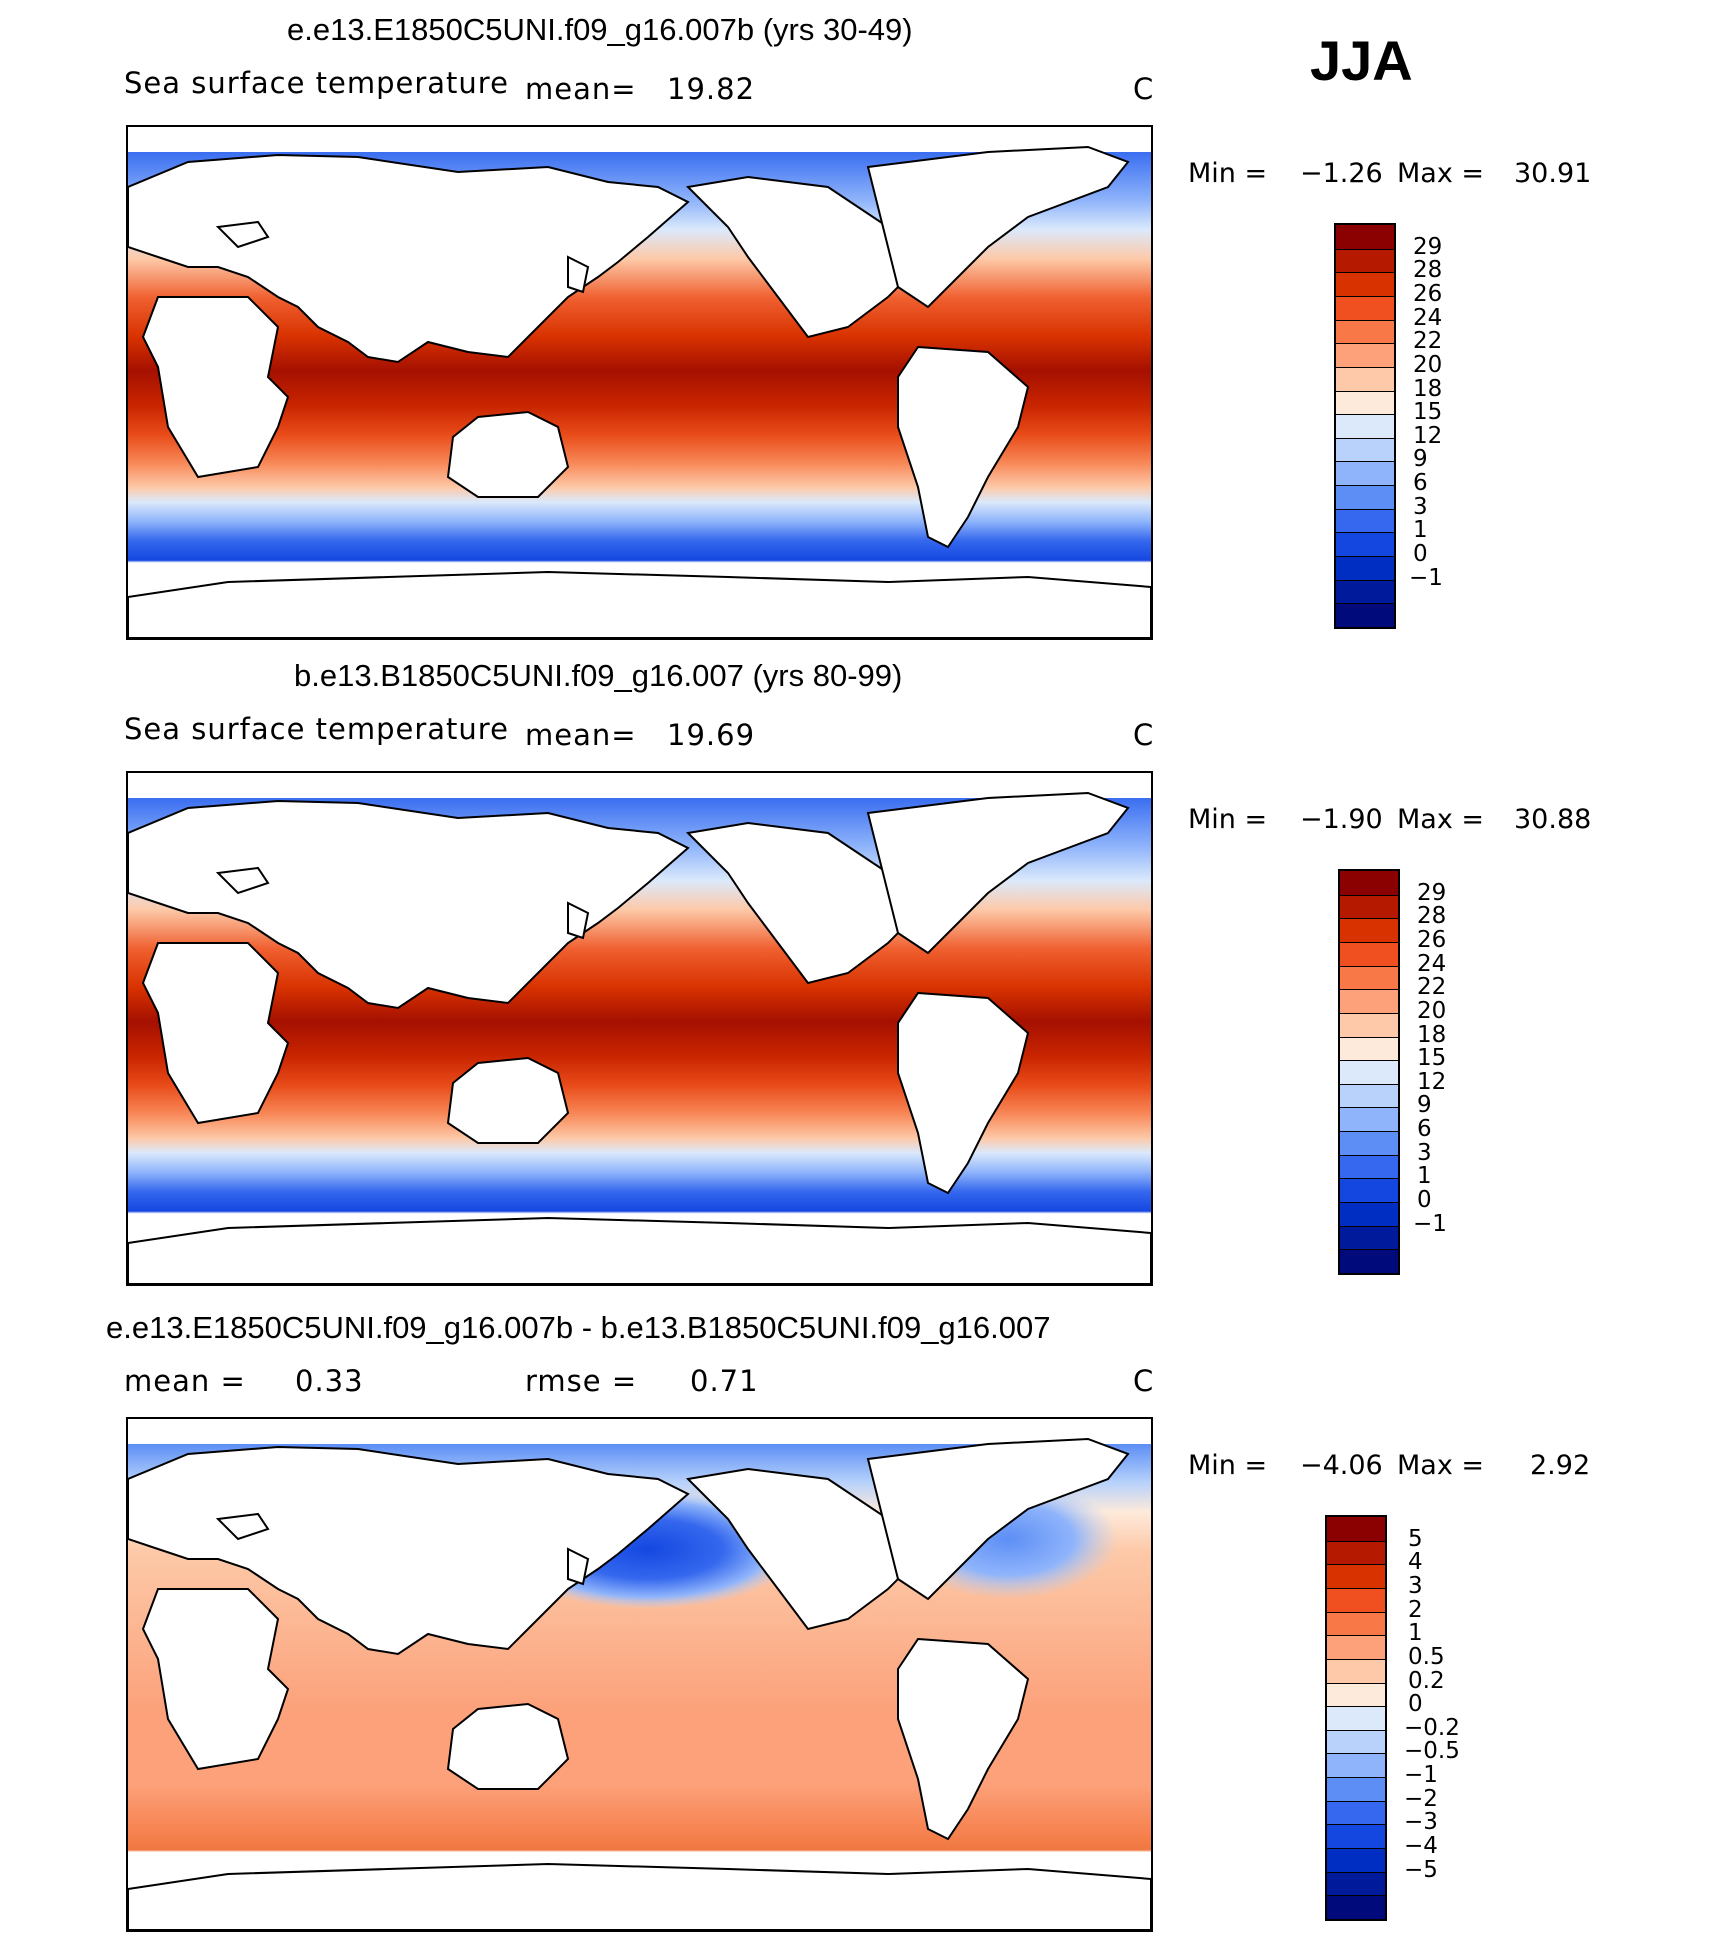  Describe the element at coordinates (1144, 89) in the screenshot. I see `panel1-units: C` at that location.